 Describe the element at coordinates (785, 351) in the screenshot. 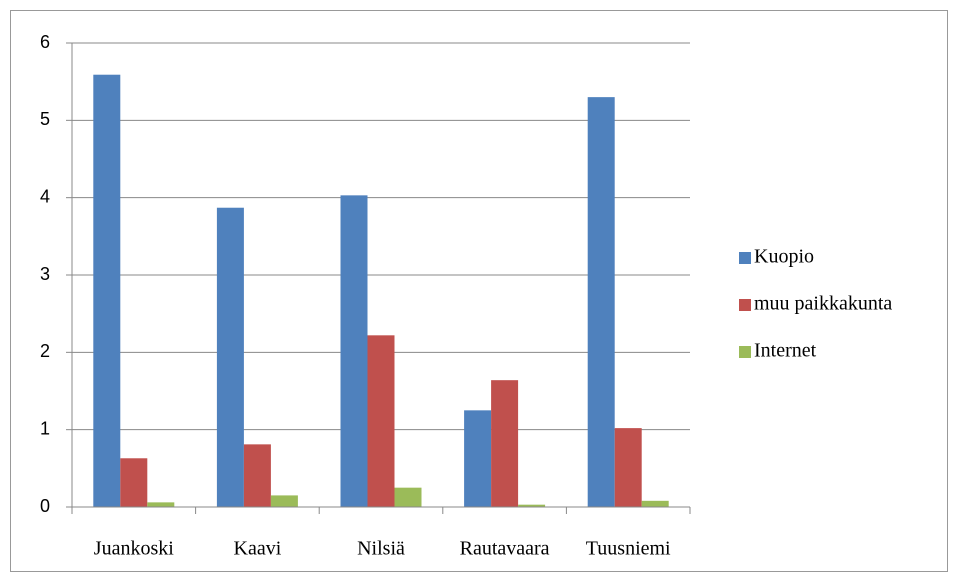

I see `legend-label: Internet` at that location.